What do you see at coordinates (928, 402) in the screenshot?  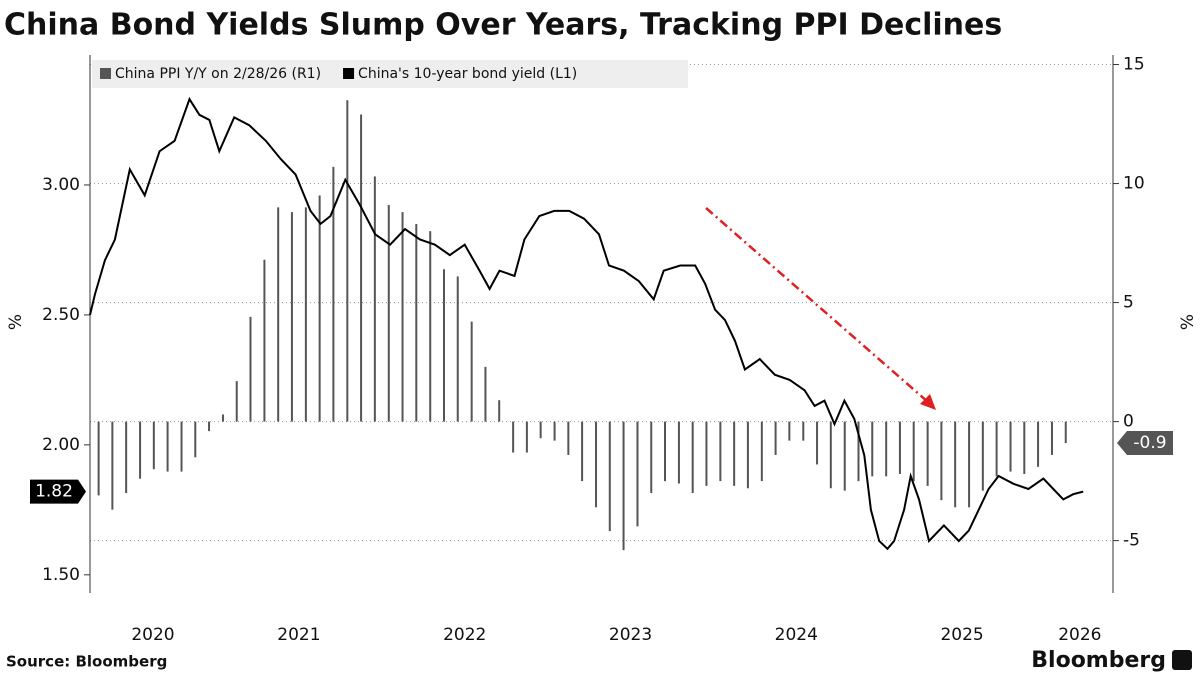 I see `arrow-head` at bounding box center [928, 402].